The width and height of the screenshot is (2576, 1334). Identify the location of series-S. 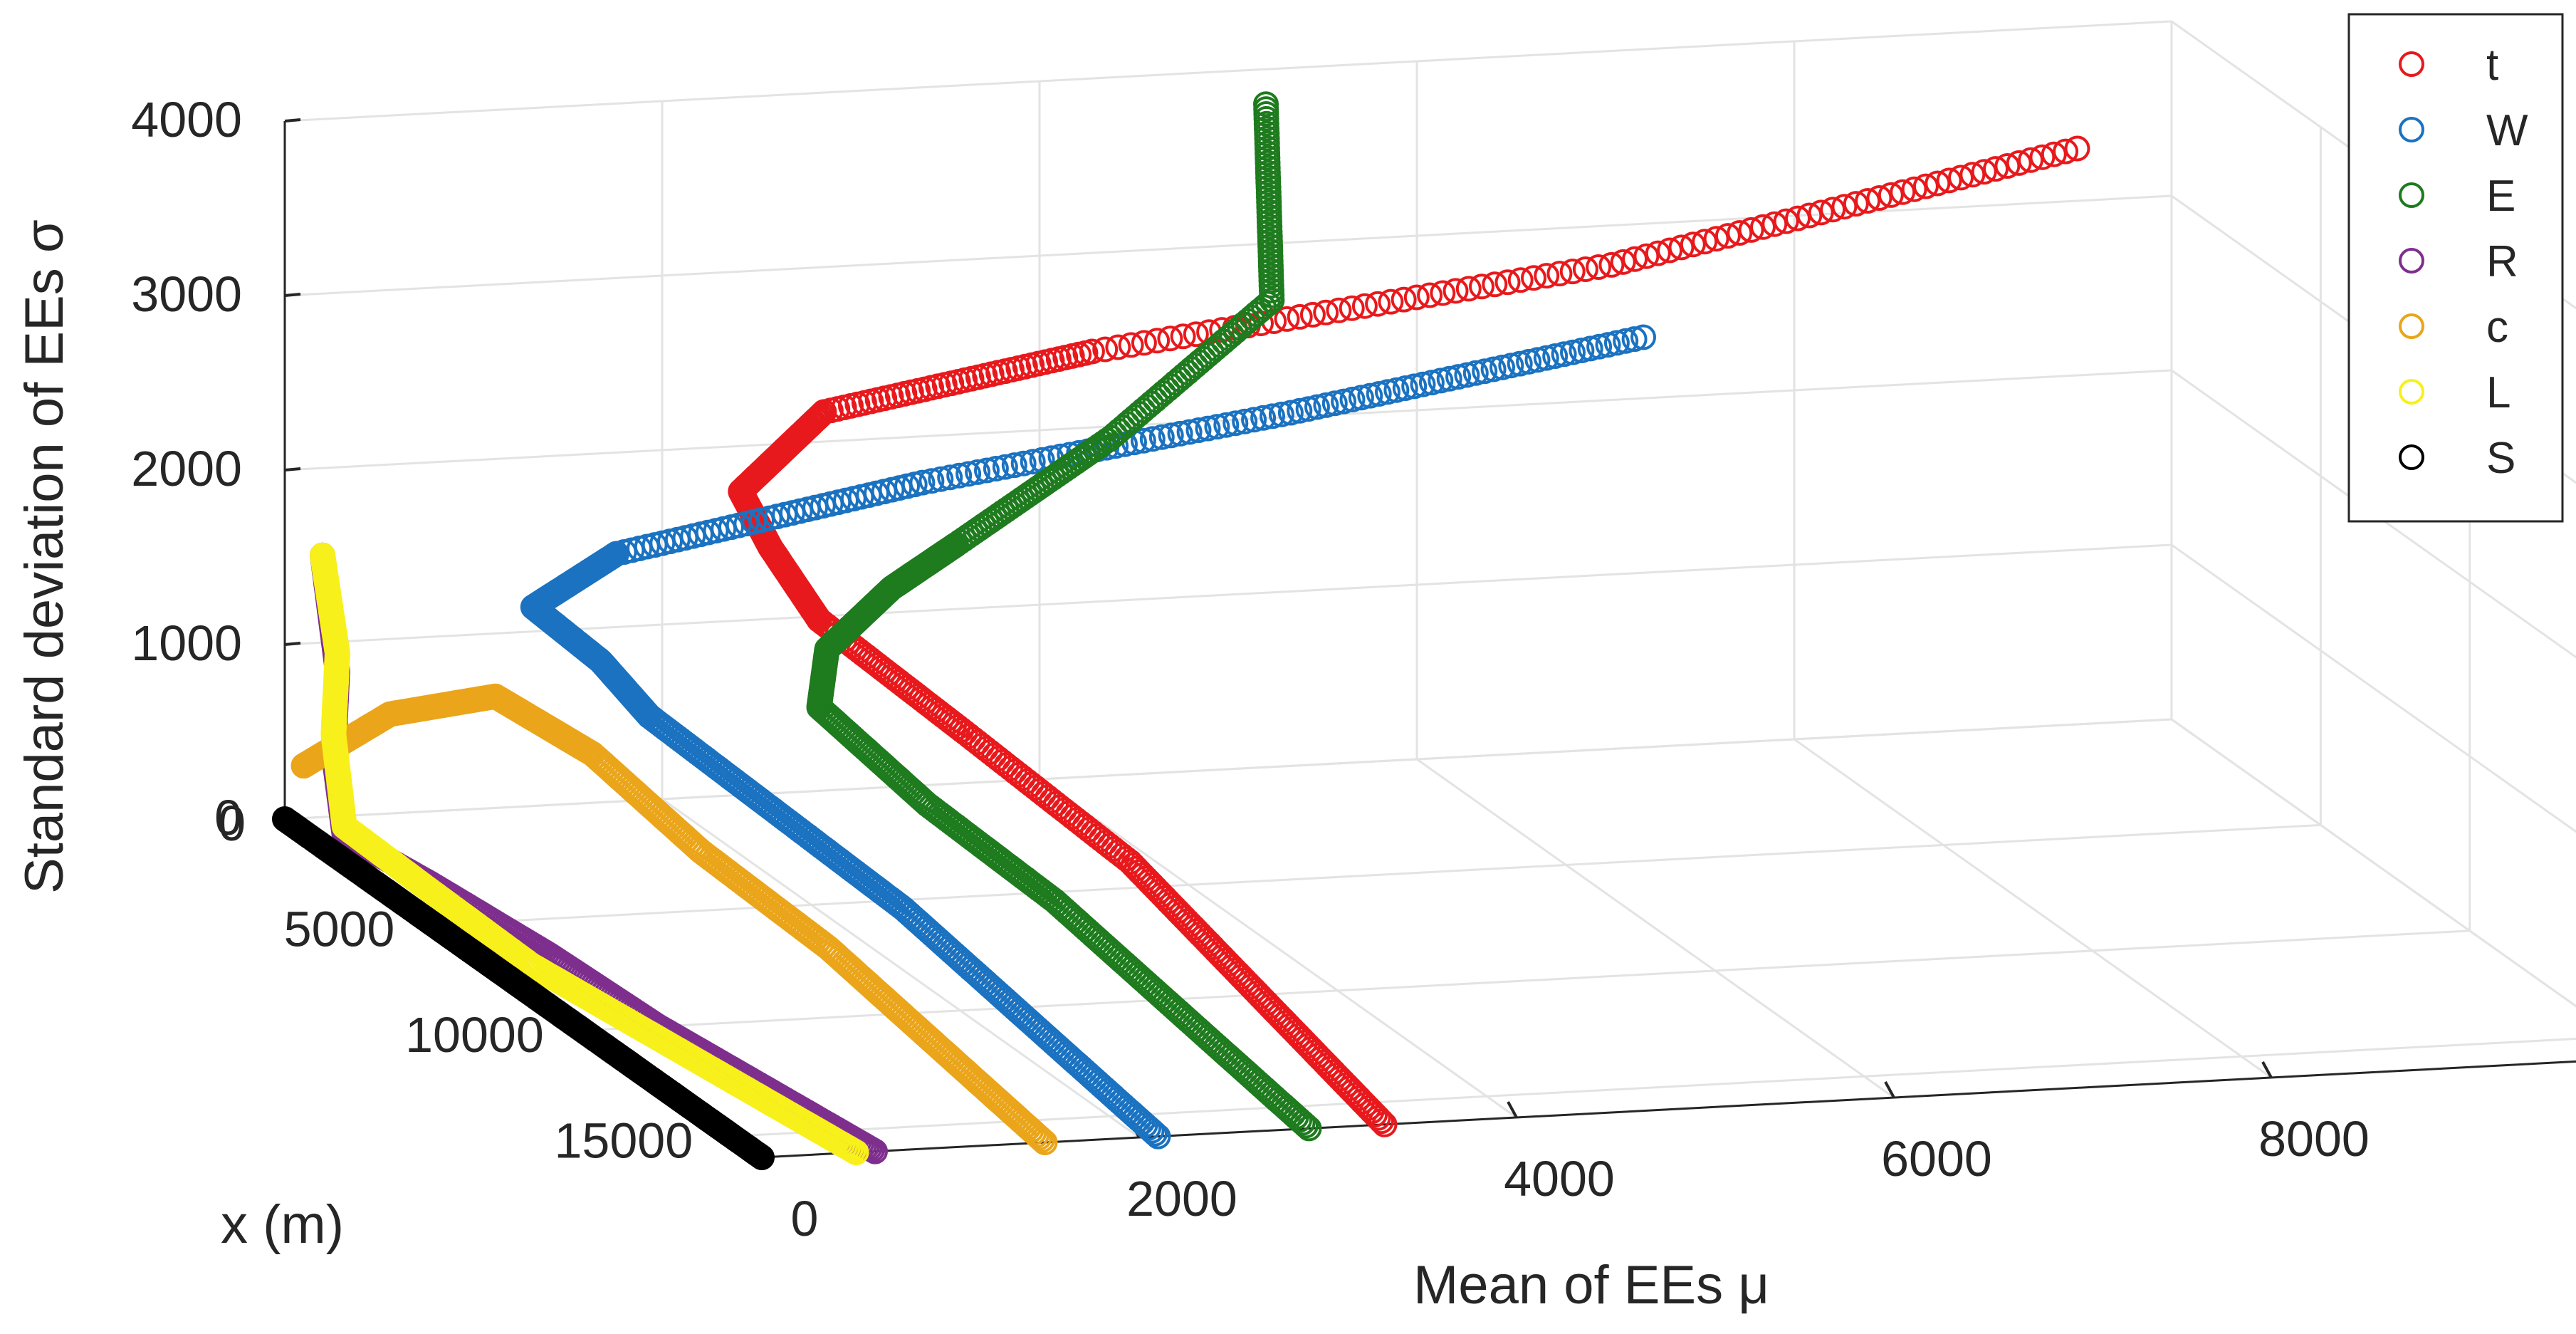
(523, 988).